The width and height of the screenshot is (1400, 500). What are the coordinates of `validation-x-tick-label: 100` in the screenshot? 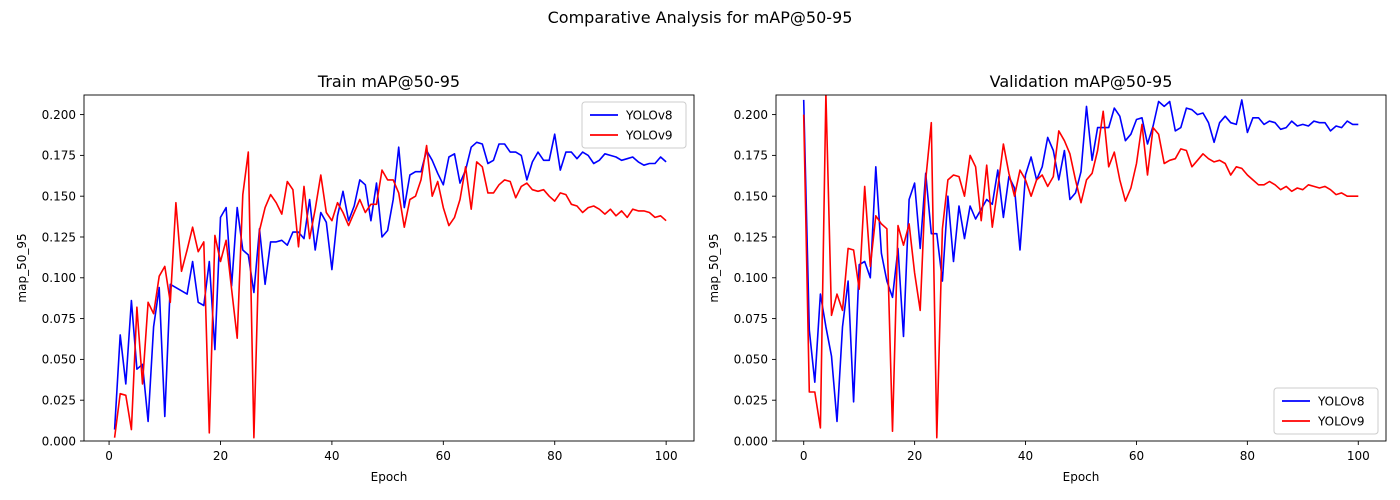 It's located at (1358, 456).